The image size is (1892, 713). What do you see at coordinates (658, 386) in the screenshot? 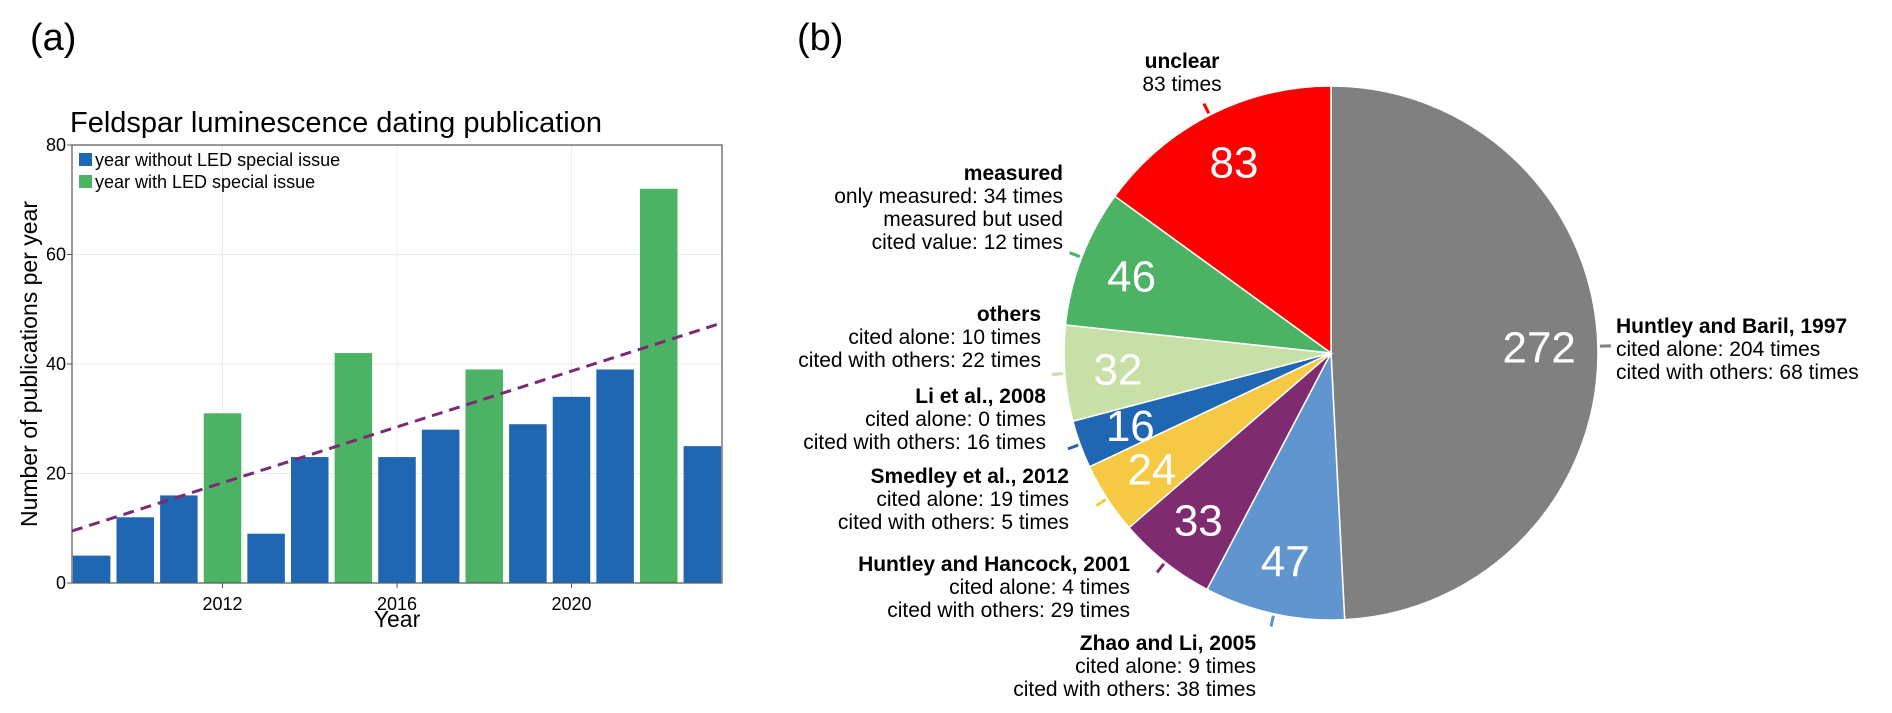
I see `bar-2022` at bounding box center [658, 386].